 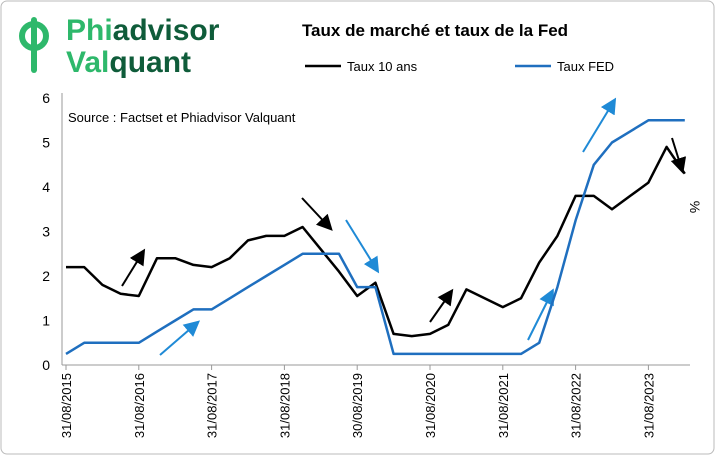 I want to click on x-tick-label: 31/08/2015, so click(x=66, y=405).